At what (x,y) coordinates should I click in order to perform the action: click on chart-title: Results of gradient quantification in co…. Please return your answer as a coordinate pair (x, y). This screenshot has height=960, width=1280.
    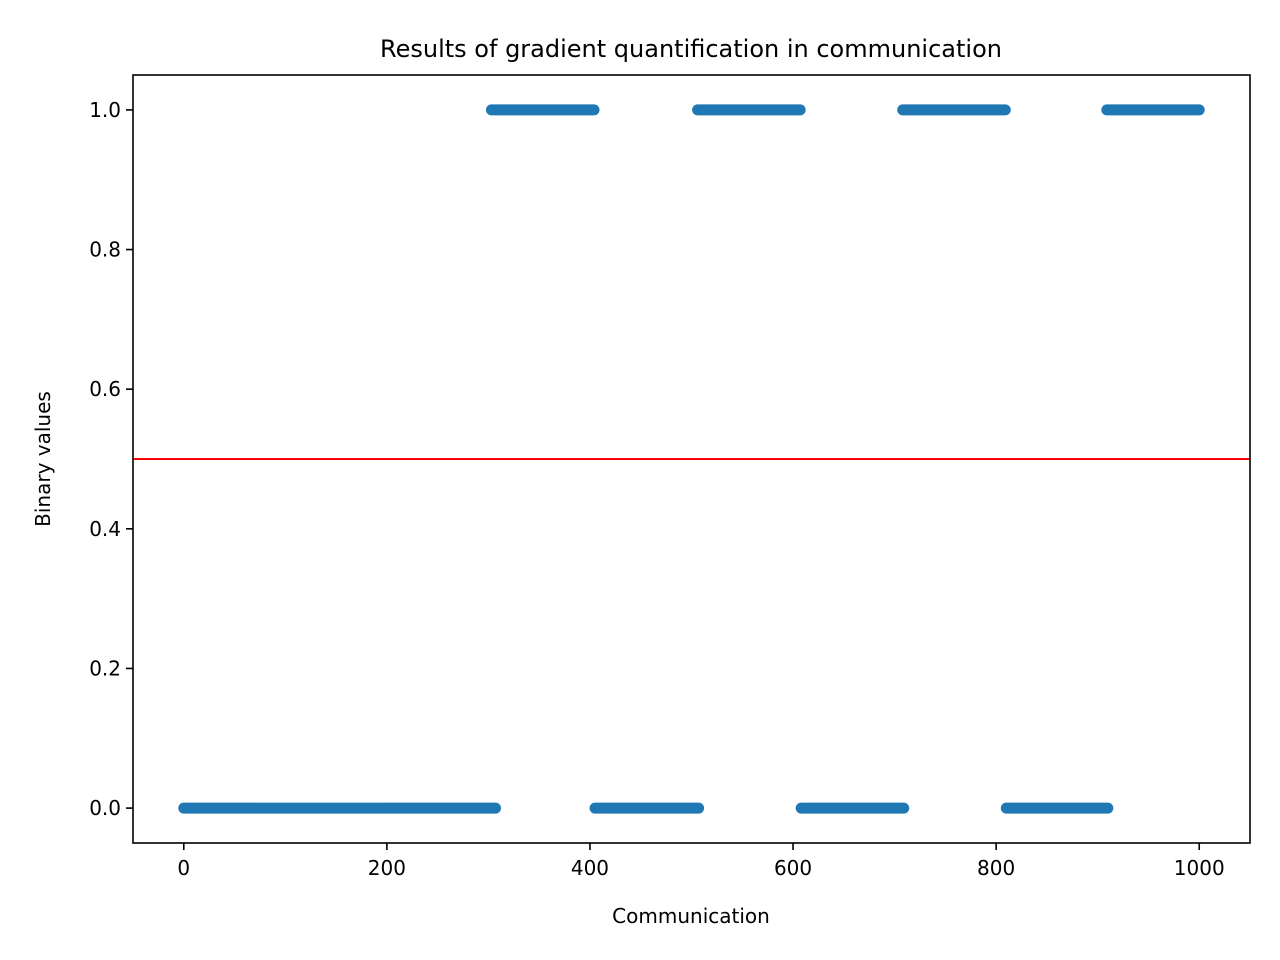
    Looking at the image, I should click on (691, 49).